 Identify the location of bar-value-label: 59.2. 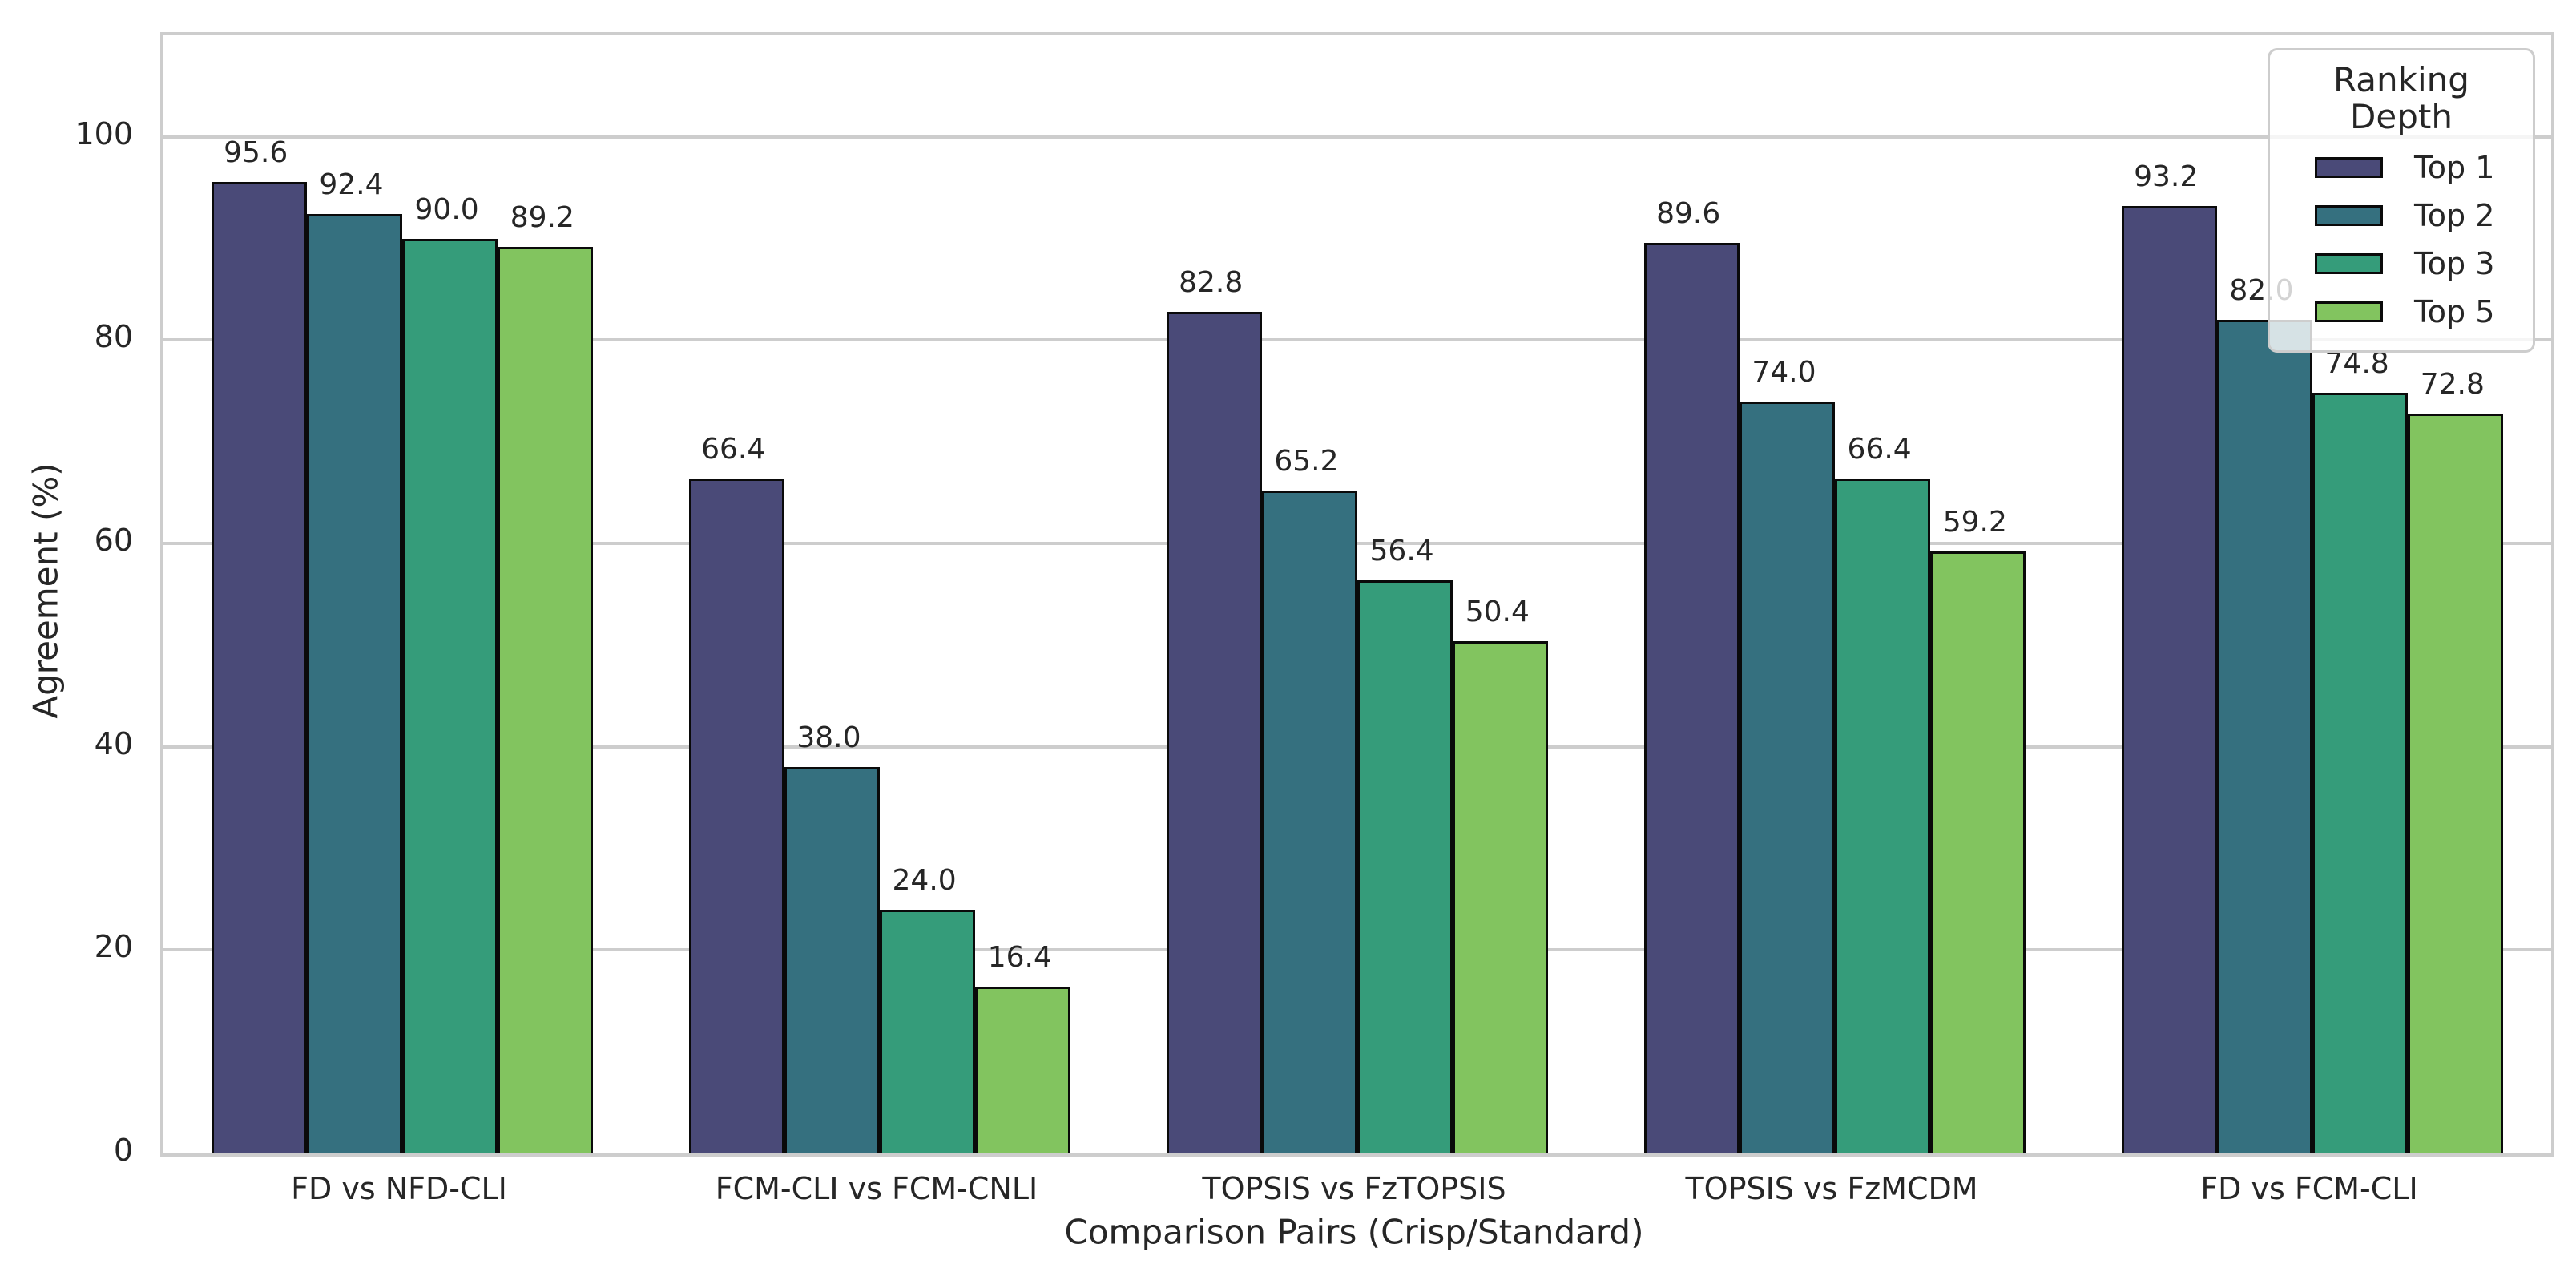
(1974, 523).